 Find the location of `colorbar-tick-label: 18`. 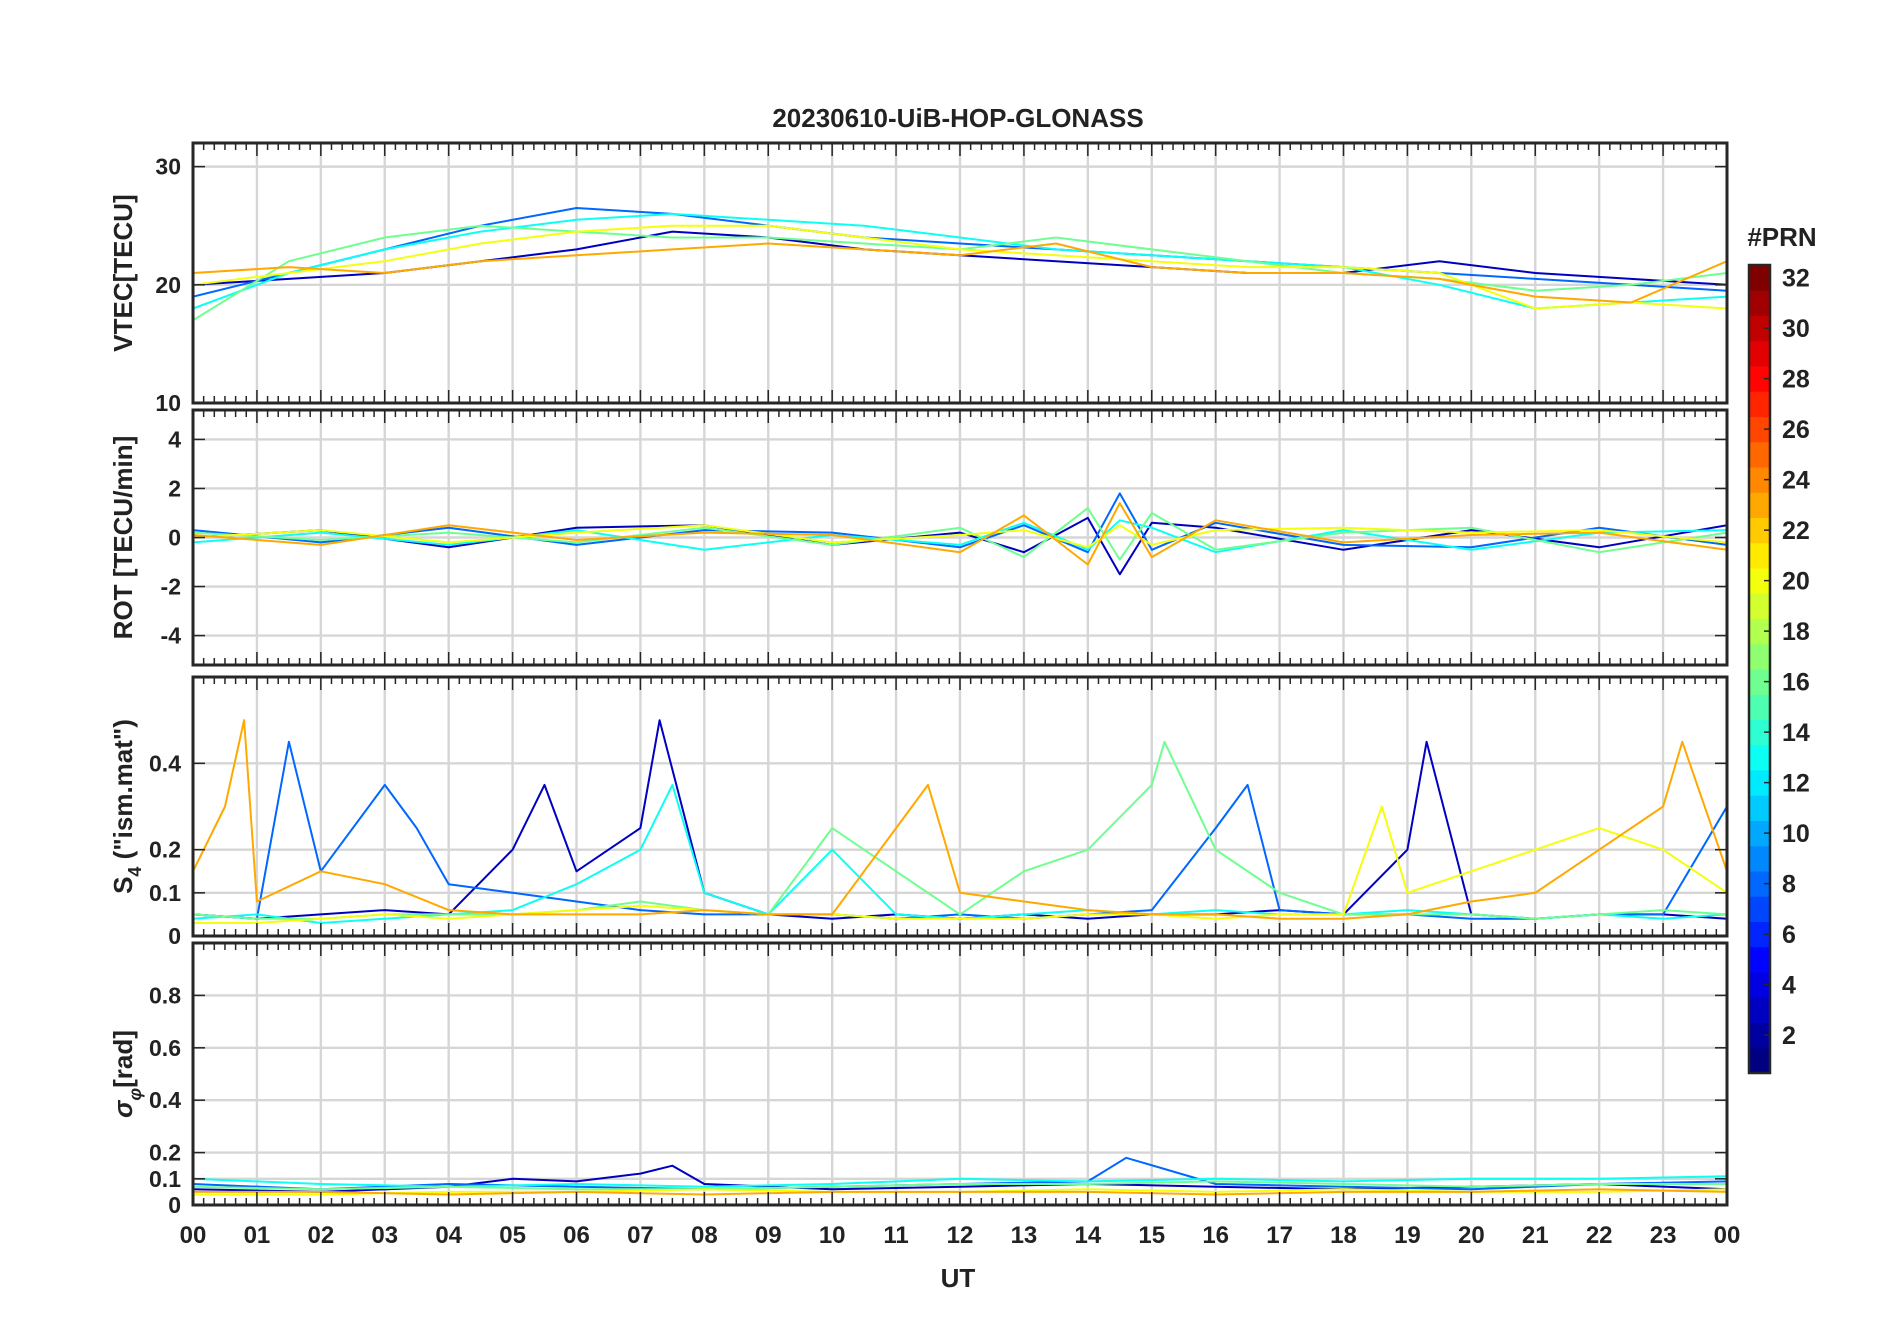

colorbar-tick-label: 18 is located at coordinates (1796, 632).